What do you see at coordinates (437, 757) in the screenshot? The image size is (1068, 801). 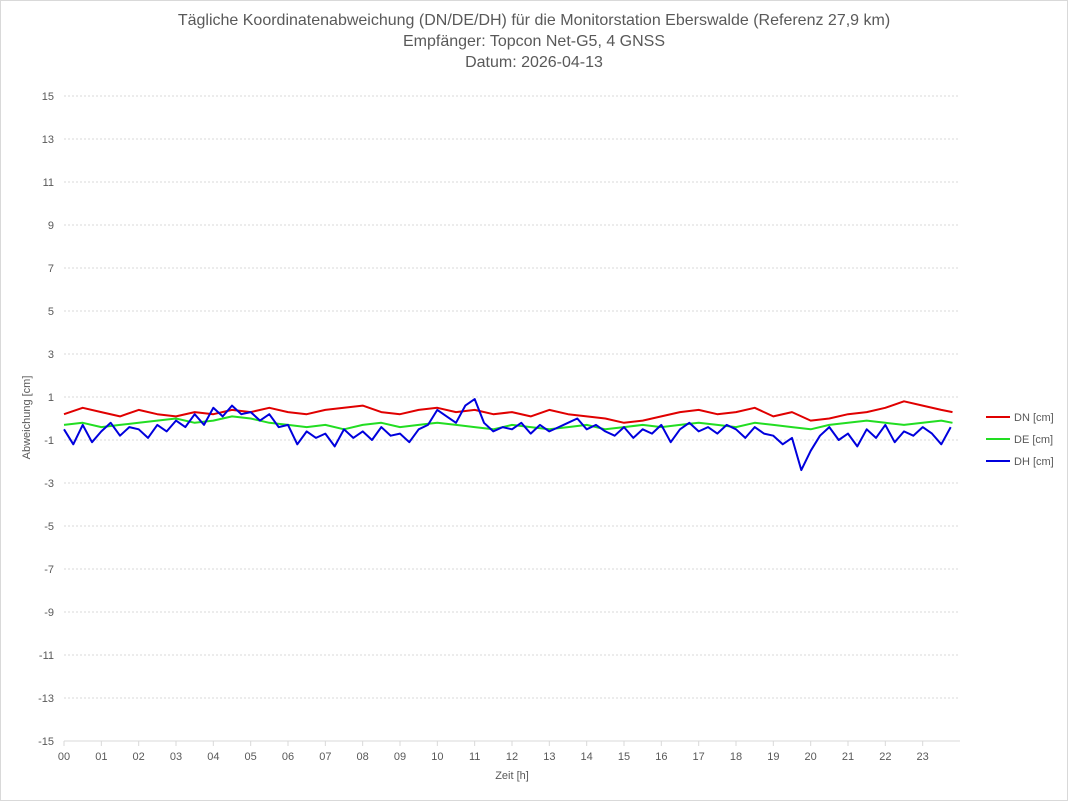 I see `x-tick-label: 10` at bounding box center [437, 757].